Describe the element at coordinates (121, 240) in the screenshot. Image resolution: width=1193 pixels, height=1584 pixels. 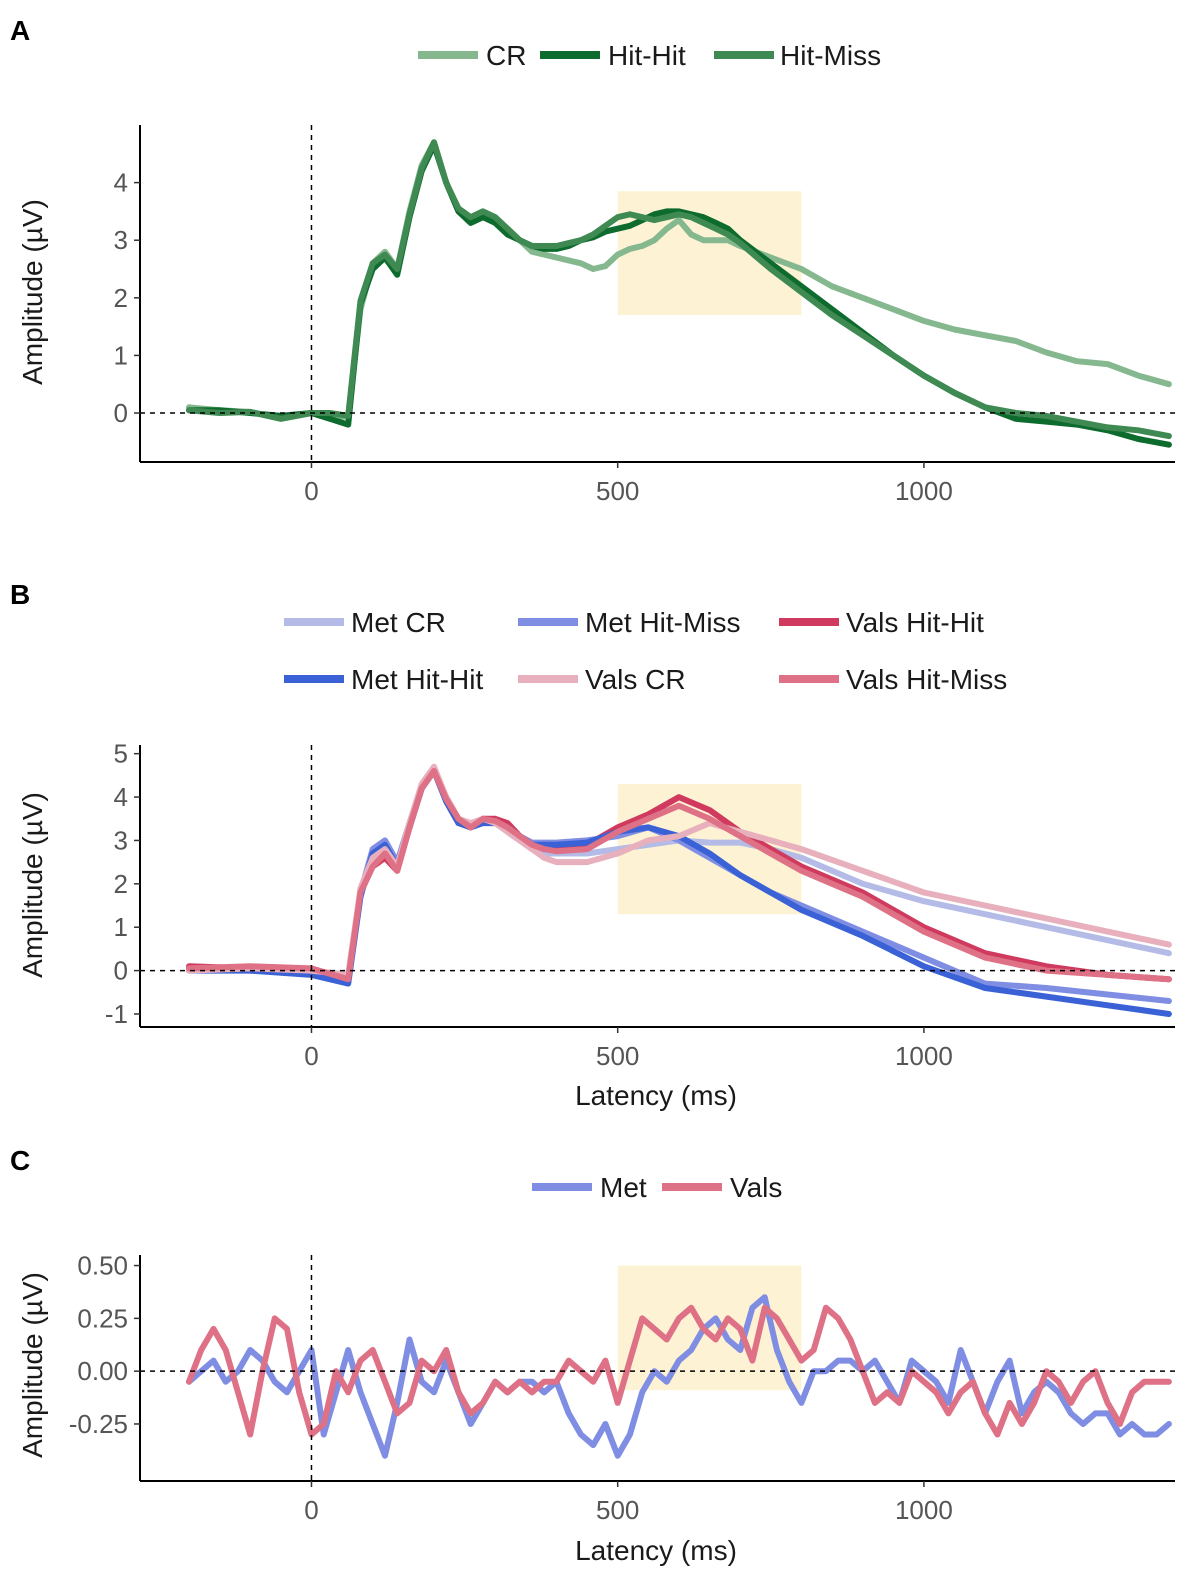
I see `panel-a-y-tick-label: 3` at that location.